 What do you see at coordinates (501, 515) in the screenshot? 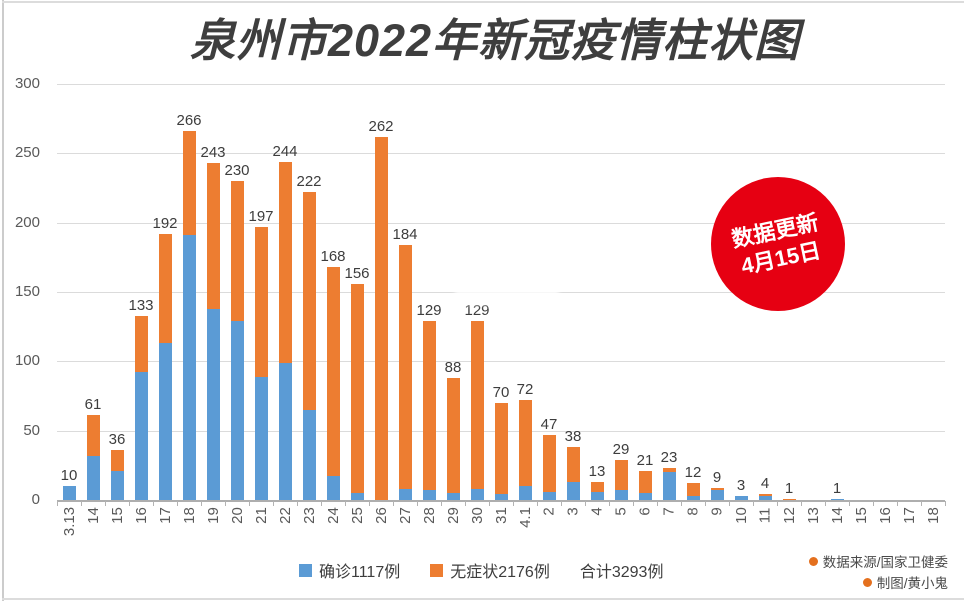
I see `x-tick-label: 31` at bounding box center [501, 515].